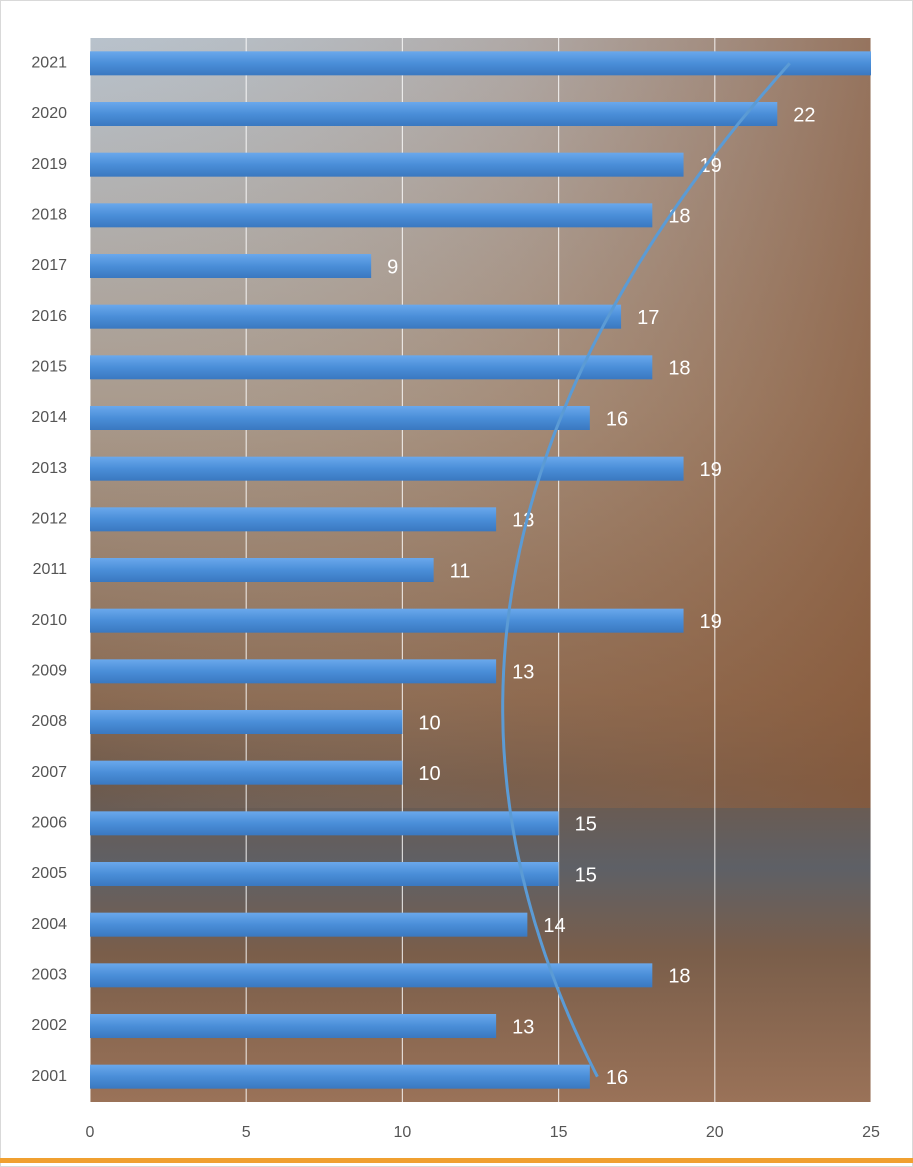 This screenshot has width=913, height=1167. Describe the element at coordinates (49, 316) in the screenshot. I see `y-tick-label: 2016` at that location.